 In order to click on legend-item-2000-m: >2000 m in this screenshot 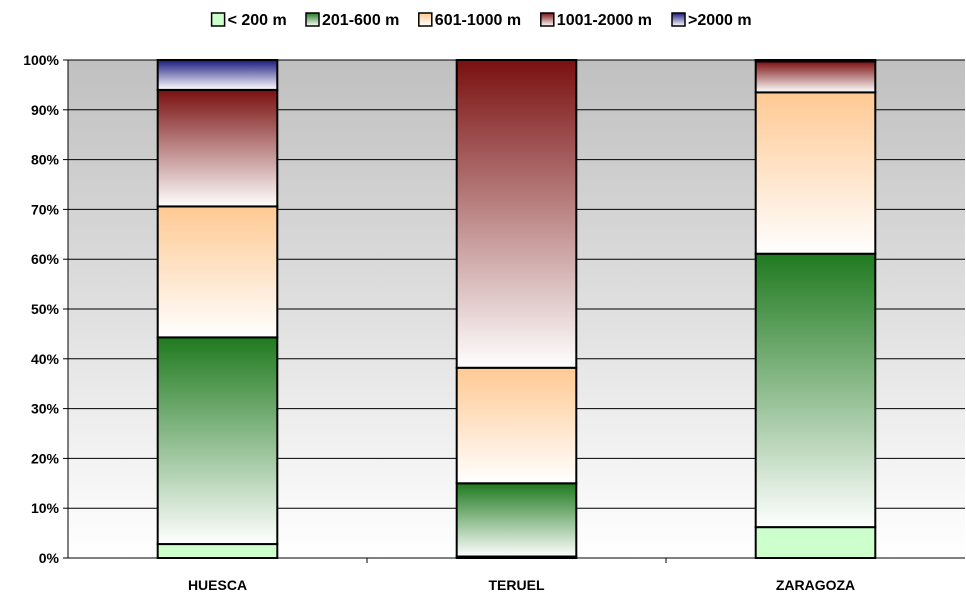, I will do `click(711, 20)`.